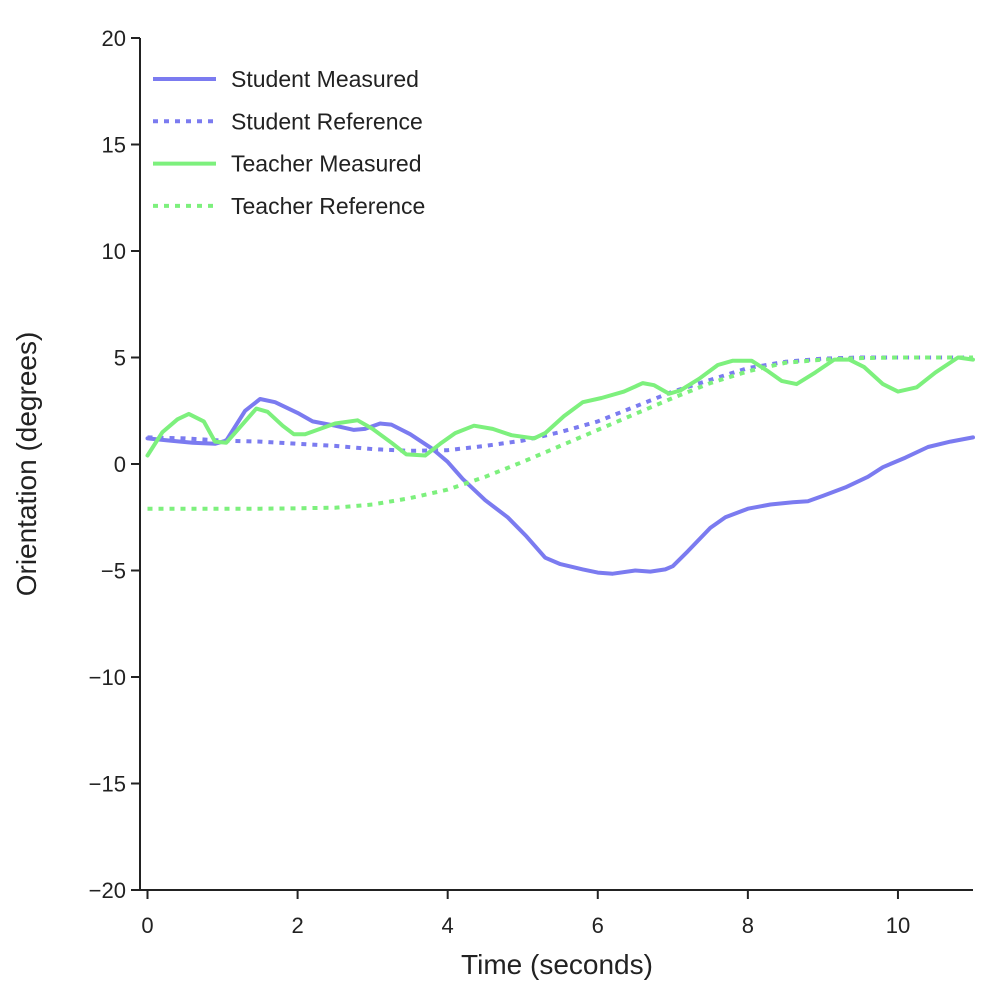 This screenshot has height=996, width=996. I want to click on y-tick-label: −10, so click(107, 677).